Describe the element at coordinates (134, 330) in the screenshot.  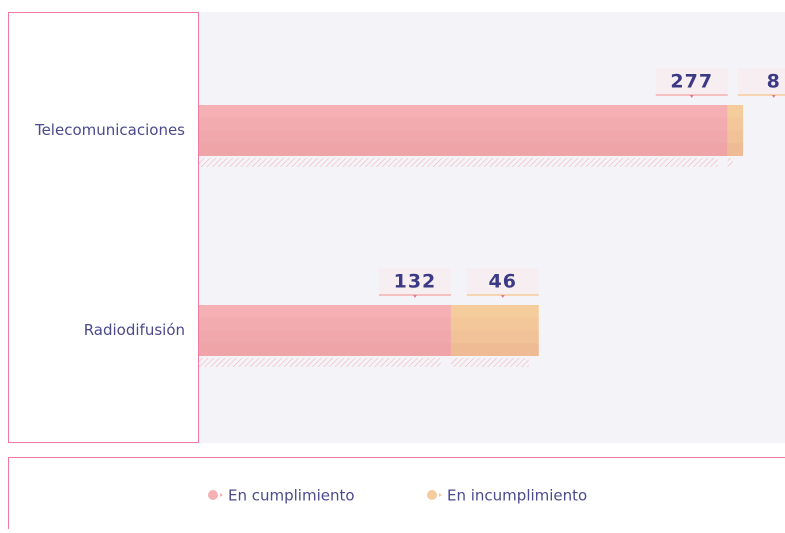
I see `category-label: Radiodifusión` at that location.